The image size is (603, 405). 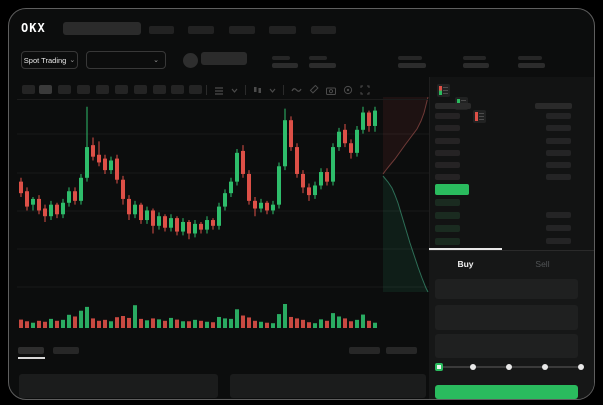 I want to click on buy-tab-underline, so click(x=465, y=249).